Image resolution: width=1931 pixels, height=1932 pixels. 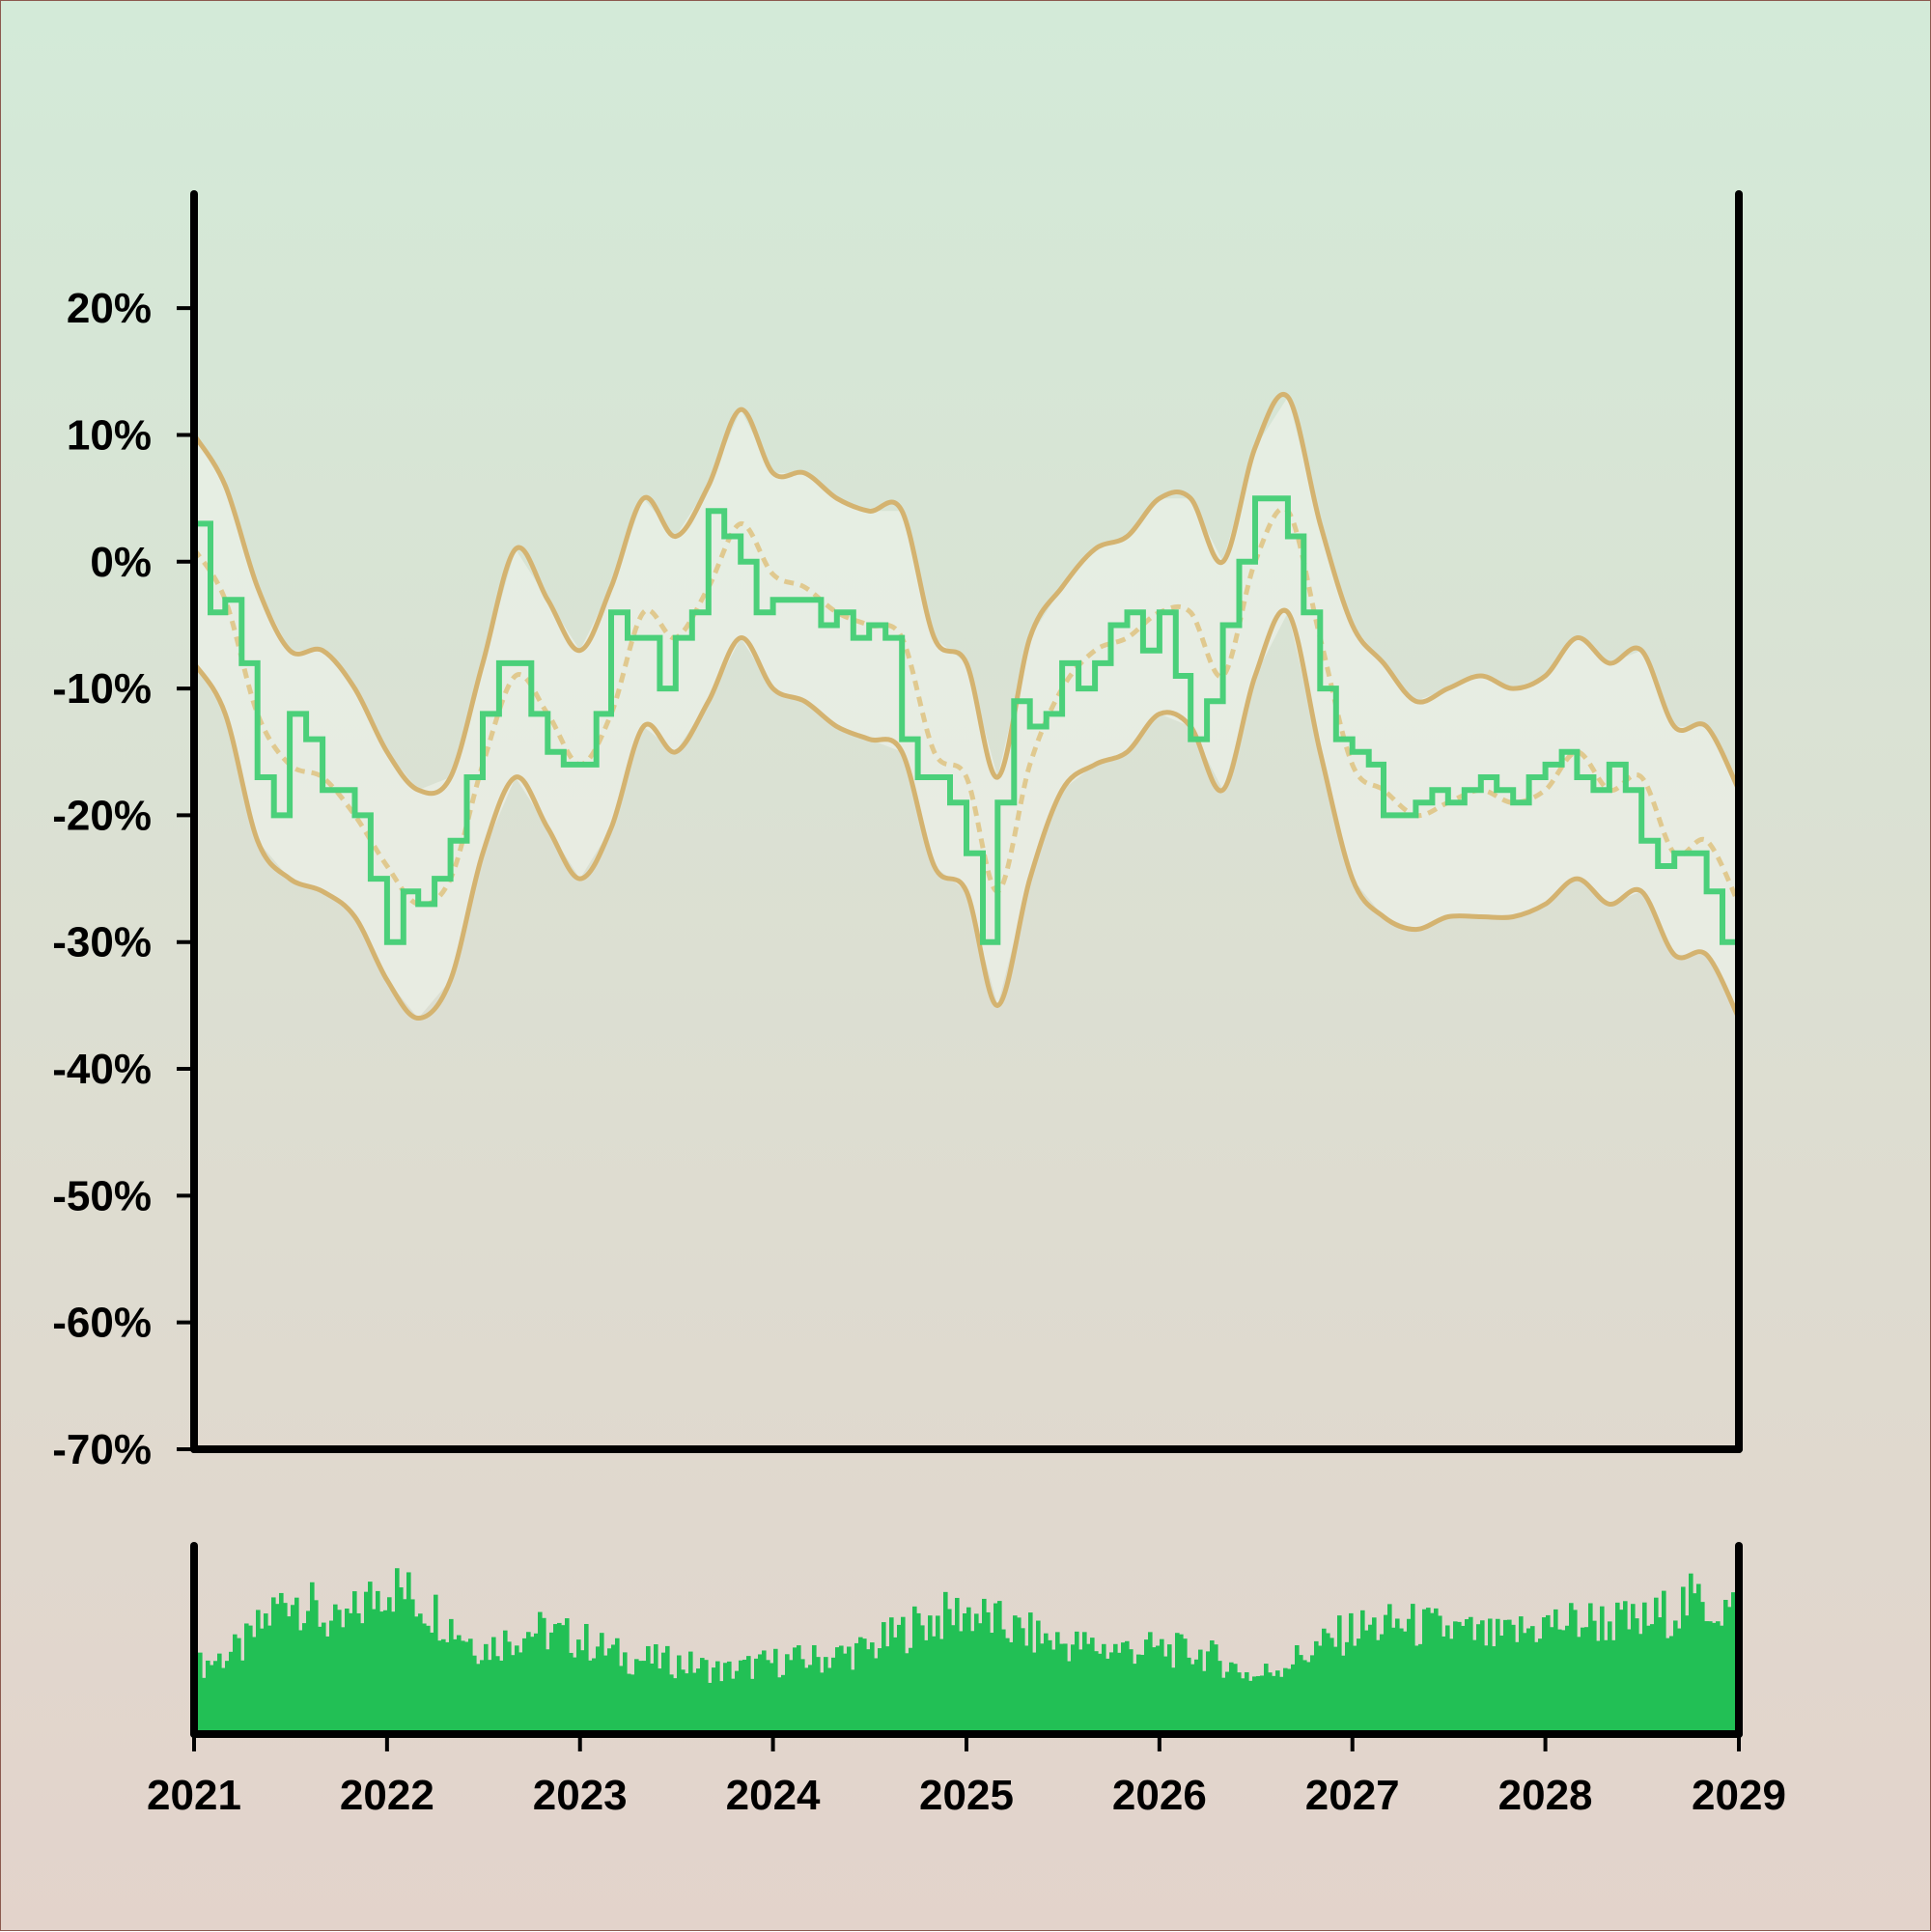 What do you see at coordinates (194, 1796) in the screenshot?
I see `x-tick-label: 2021` at bounding box center [194, 1796].